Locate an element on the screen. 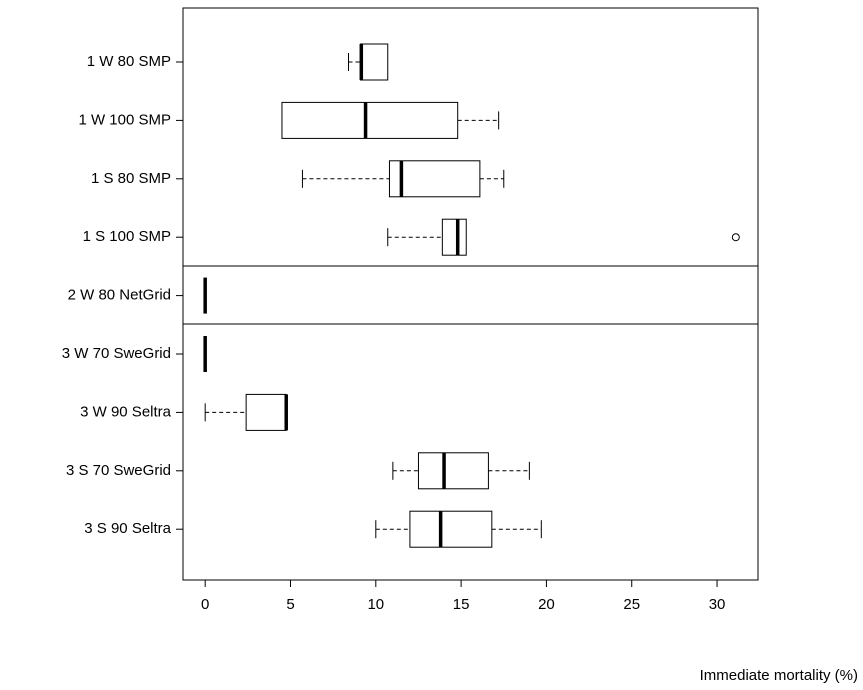 The height and width of the screenshot is (690, 863). x-tick-label: 10 is located at coordinates (375, 604).